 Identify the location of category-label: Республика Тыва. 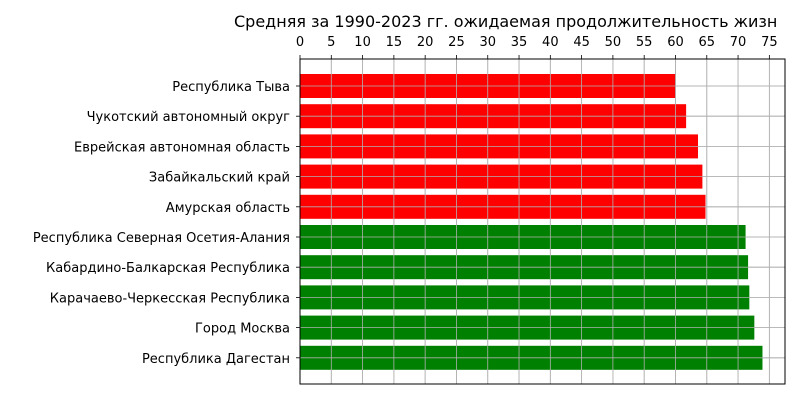
(231, 87).